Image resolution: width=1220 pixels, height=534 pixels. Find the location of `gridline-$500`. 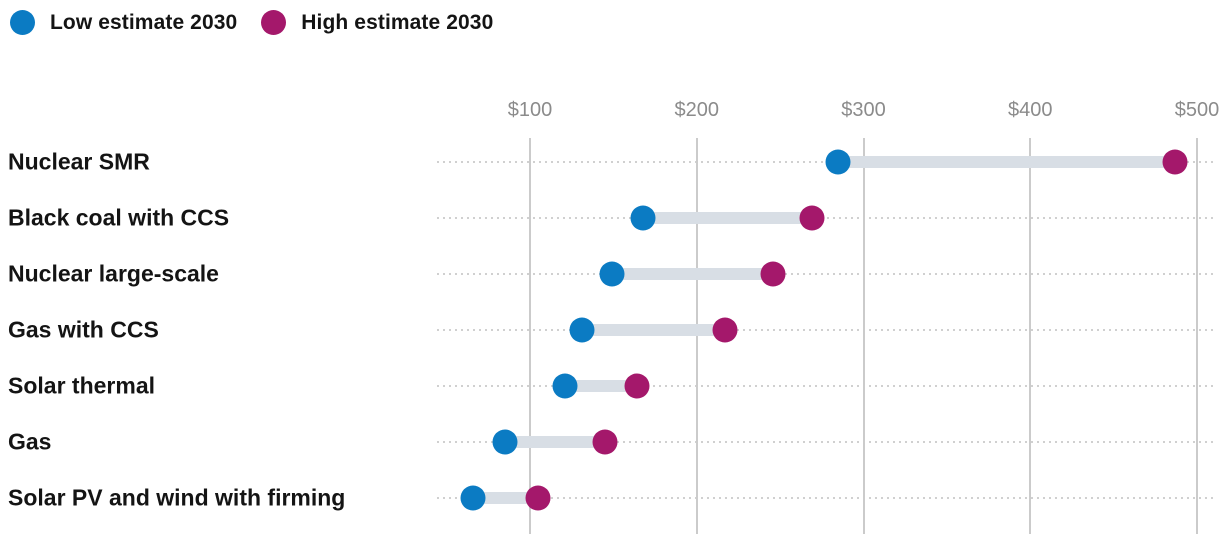

gridline-$500 is located at coordinates (1197, 336).